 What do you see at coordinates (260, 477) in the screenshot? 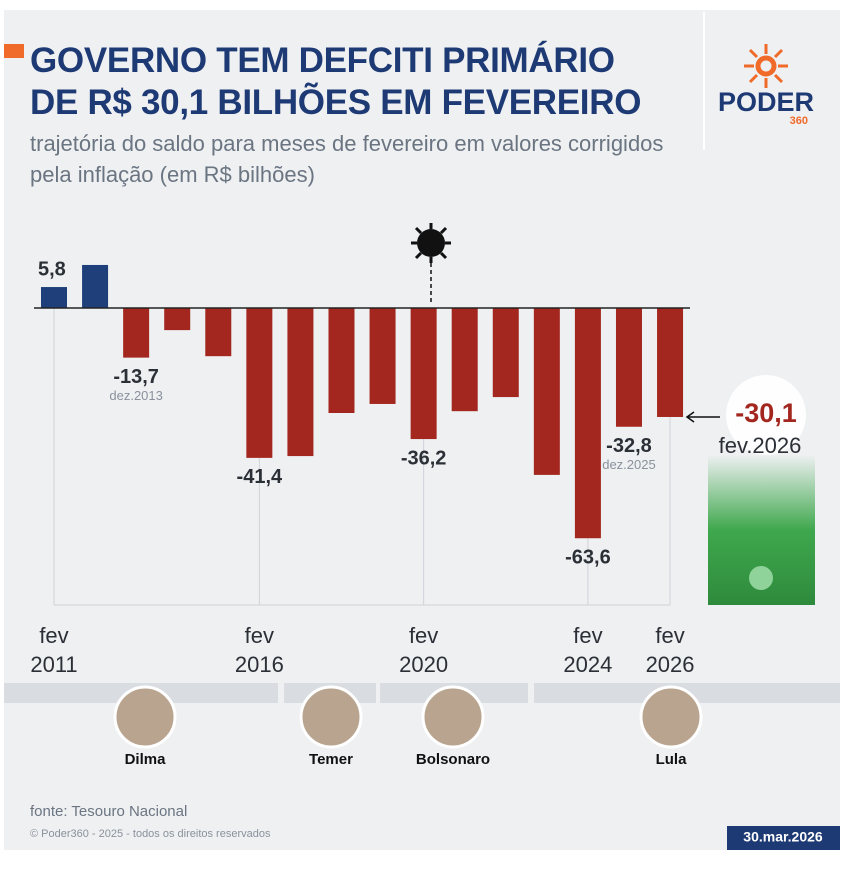
I see `value-label: -41,4` at bounding box center [260, 477].